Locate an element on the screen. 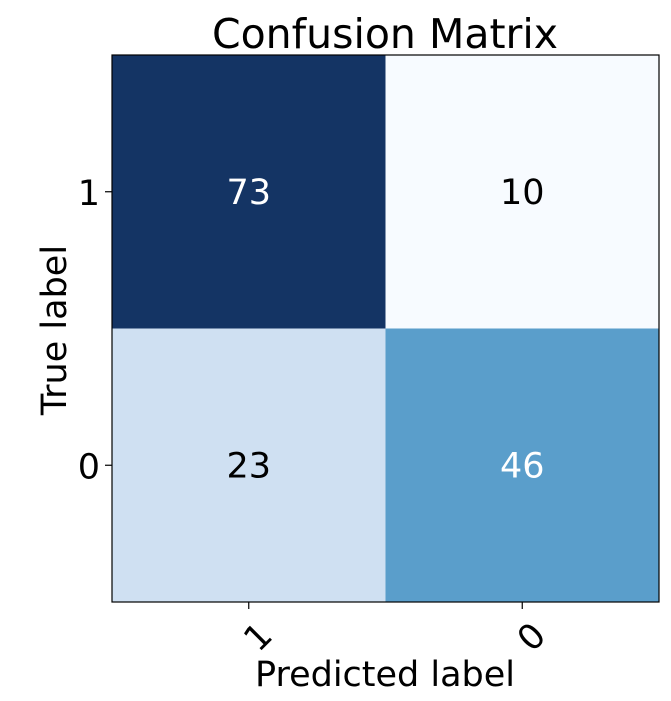  y-tick-label: 1 is located at coordinates (89, 194).